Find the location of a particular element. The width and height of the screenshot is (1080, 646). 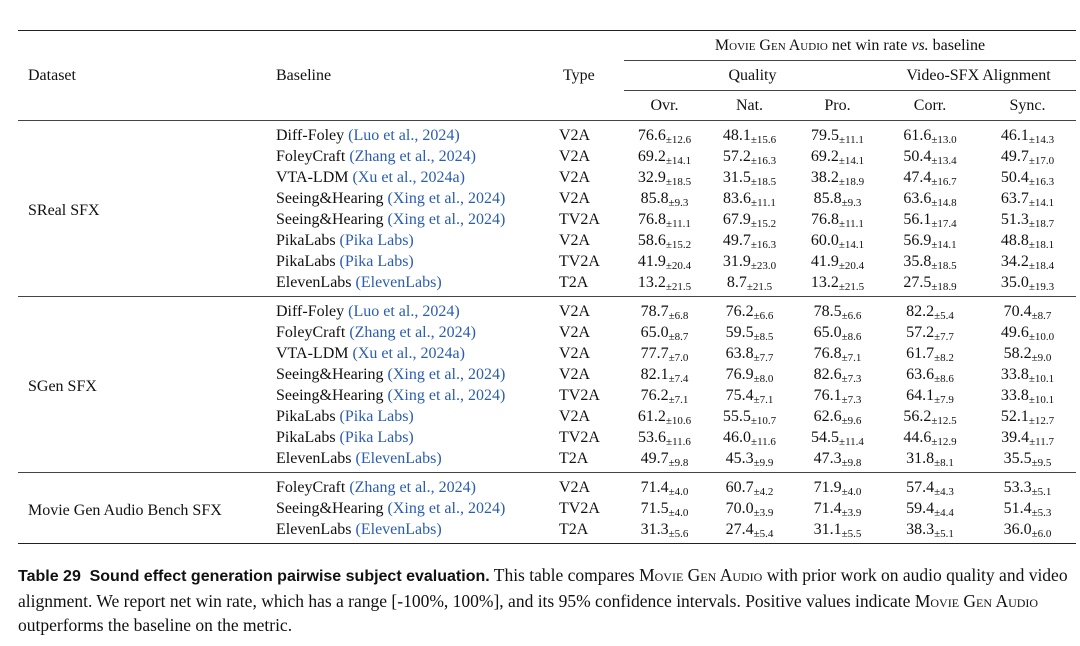

value-cell: 59.5±8.5 is located at coordinates (749, 332).